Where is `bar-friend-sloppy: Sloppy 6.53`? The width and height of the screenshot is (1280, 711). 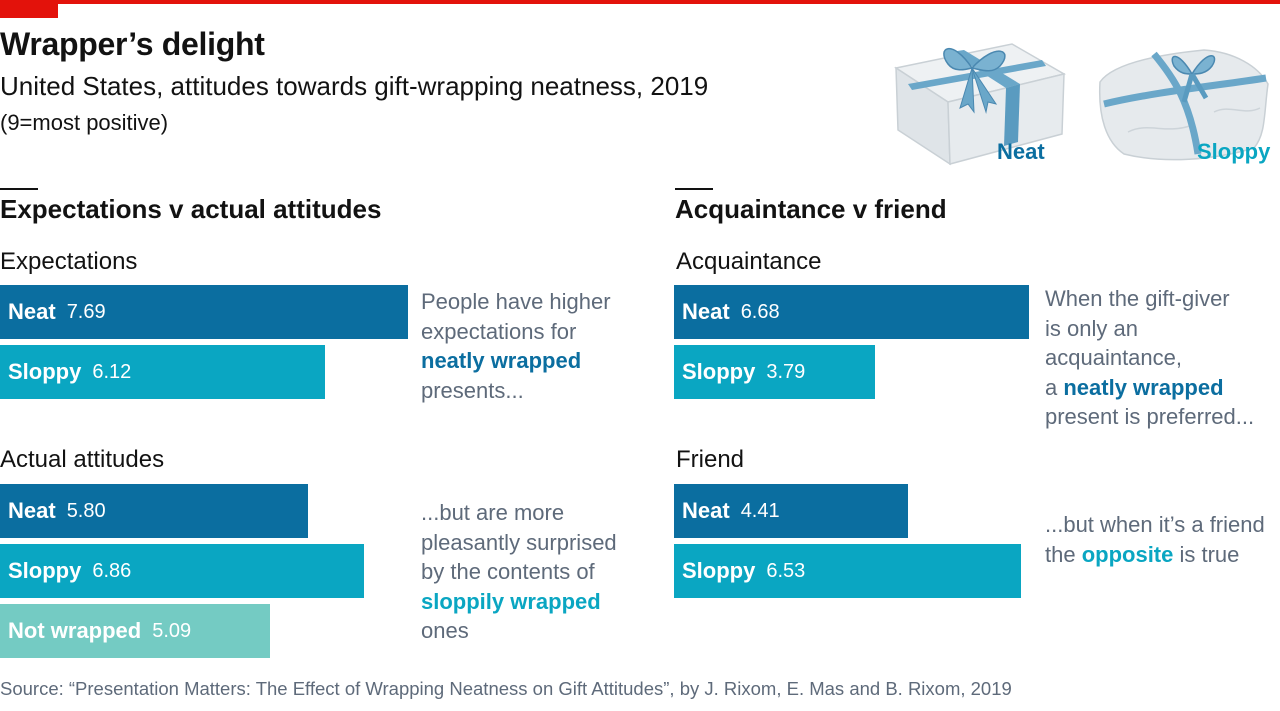
bar-friend-sloppy: Sloppy 6.53 is located at coordinates (847, 571).